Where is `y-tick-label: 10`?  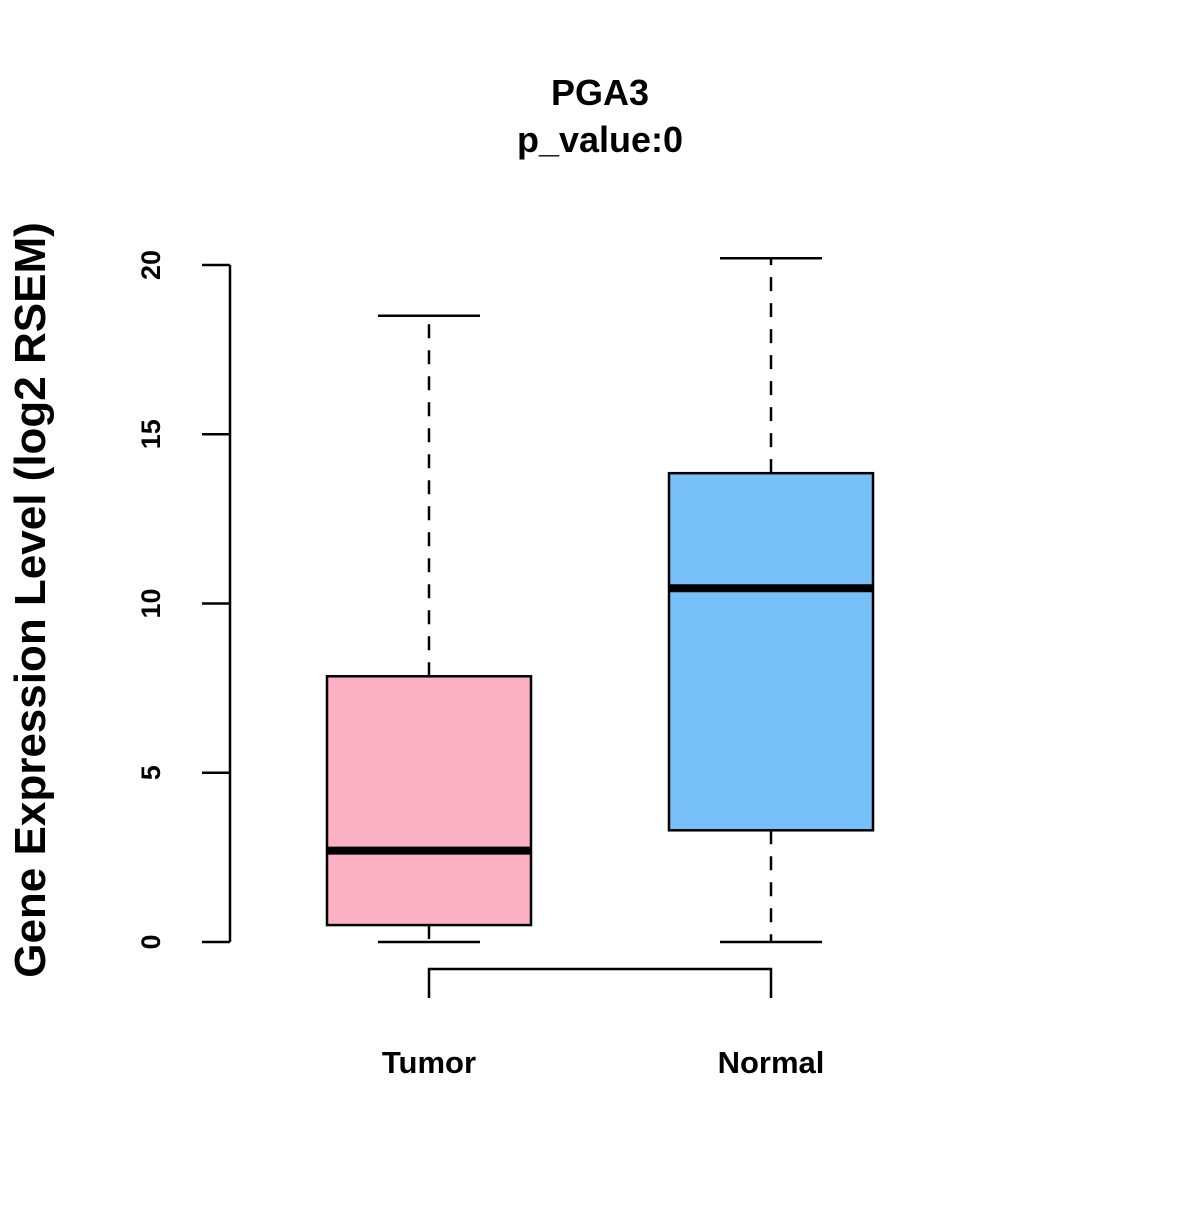
y-tick-label: 10 is located at coordinates (151, 603).